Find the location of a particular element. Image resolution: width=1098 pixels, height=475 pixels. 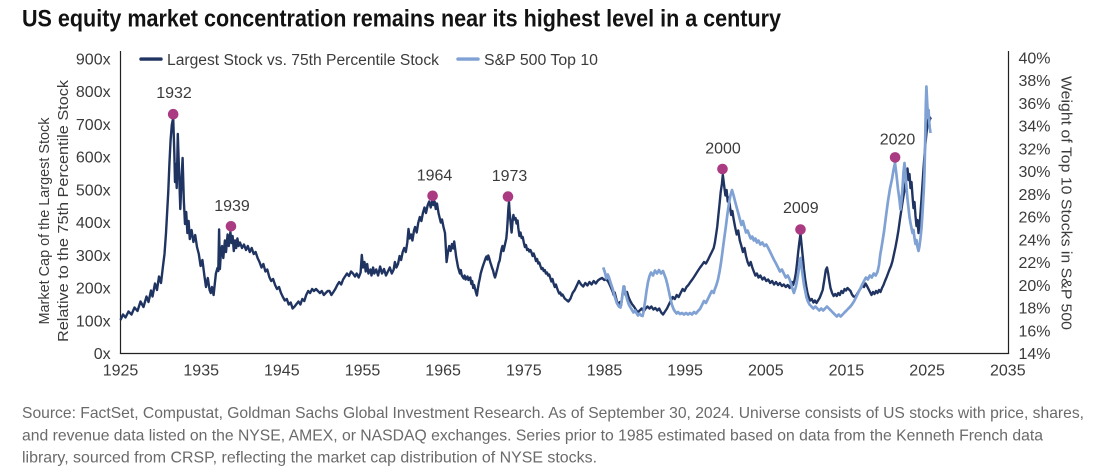

svg-text: 1935 is located at coordinates (201, 371).